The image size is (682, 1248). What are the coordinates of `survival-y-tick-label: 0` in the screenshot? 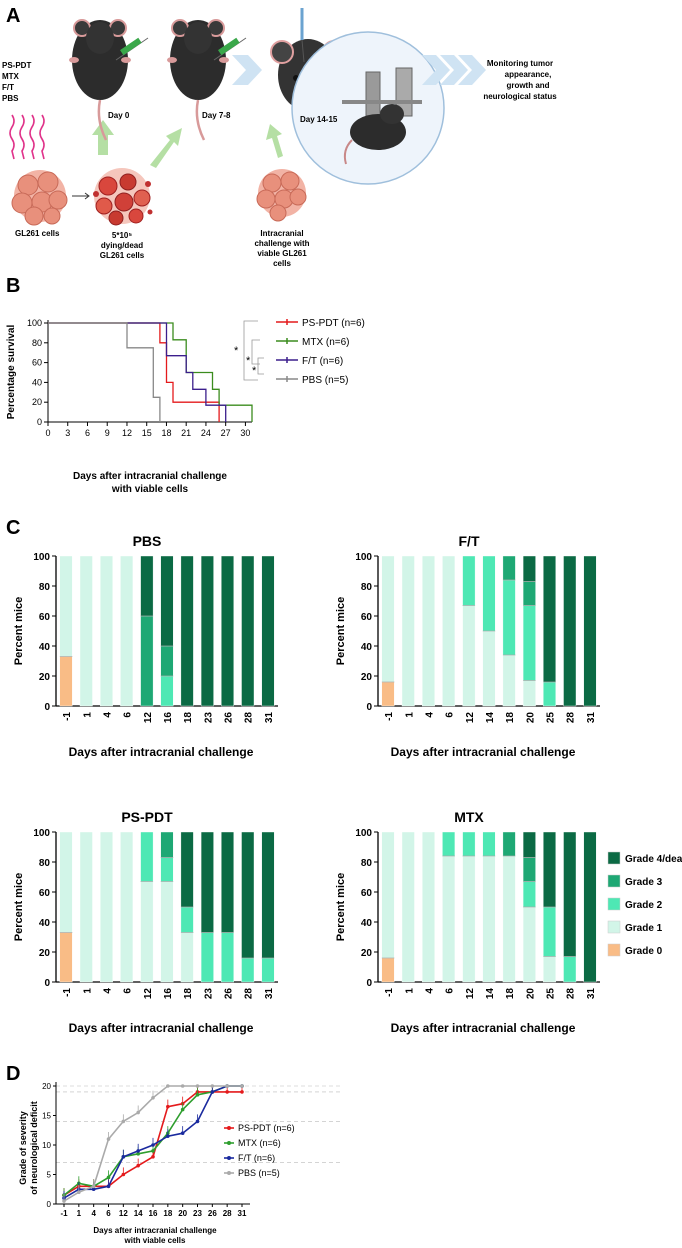 It's located at (39, 422).